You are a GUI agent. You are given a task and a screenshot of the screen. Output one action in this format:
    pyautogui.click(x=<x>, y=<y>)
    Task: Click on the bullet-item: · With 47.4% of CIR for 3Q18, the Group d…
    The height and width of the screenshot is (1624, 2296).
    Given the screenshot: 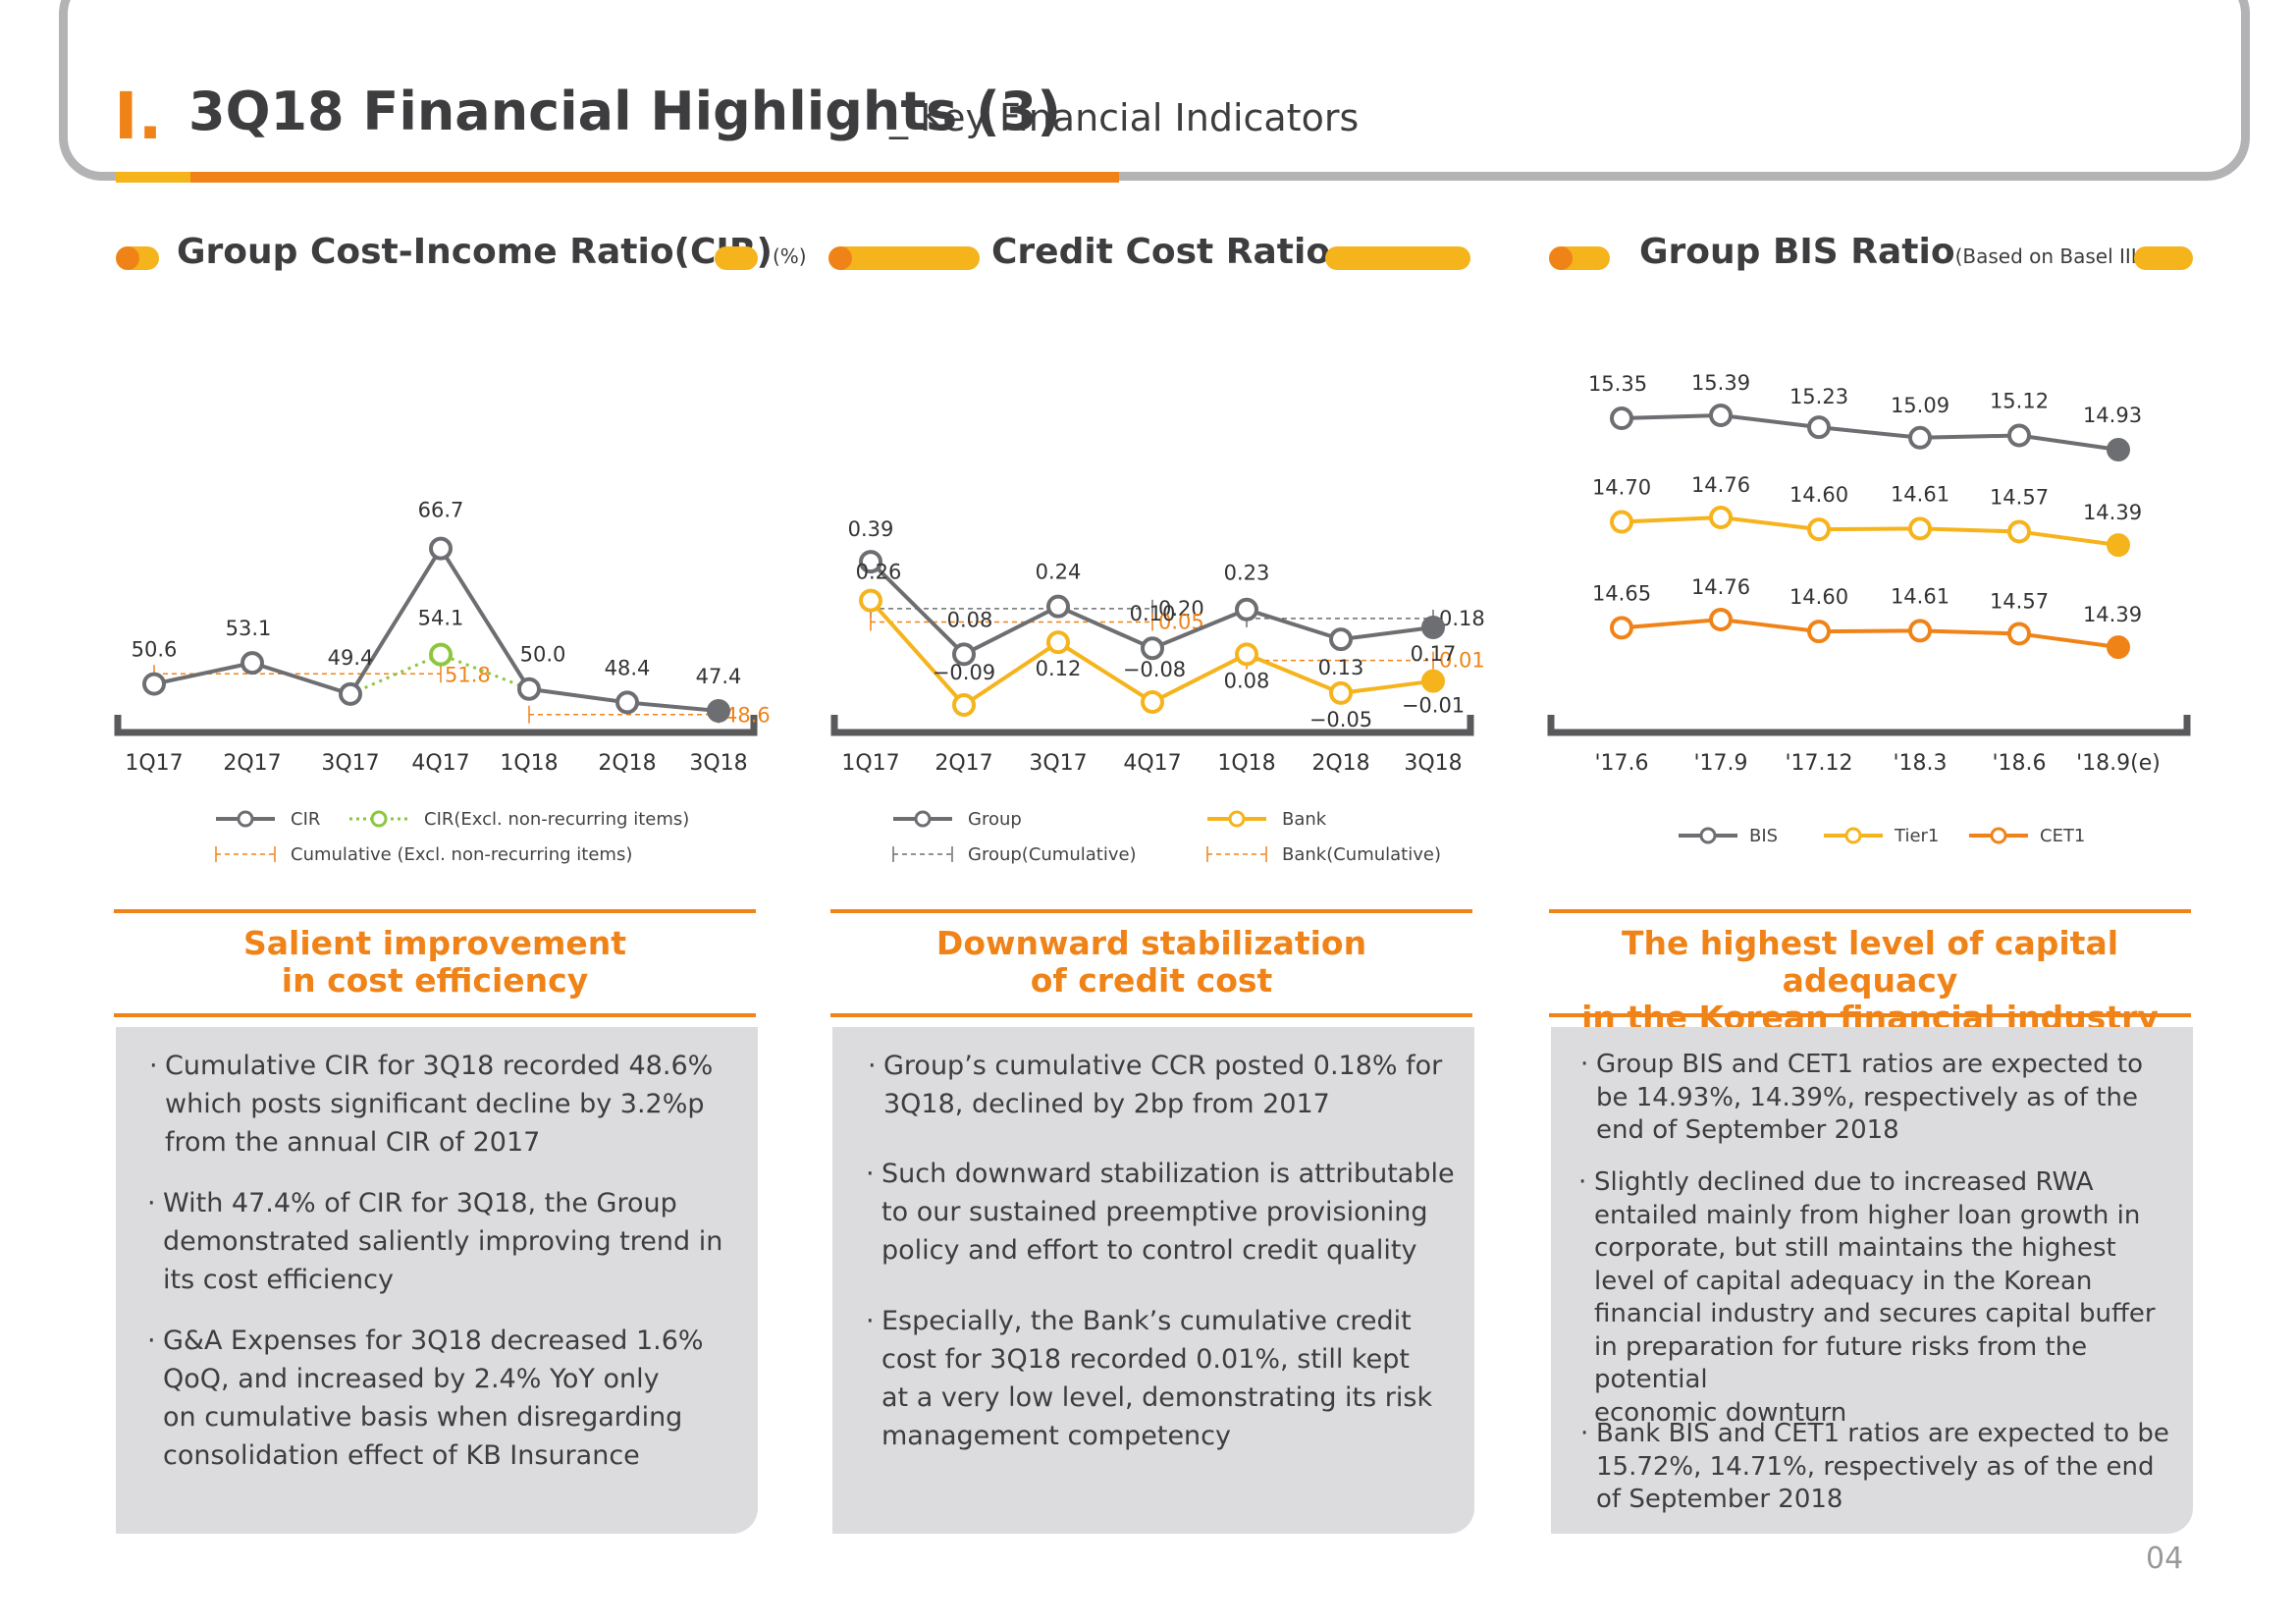 What is the action you would take?
    pyautogui.click(x=435, y=1241)
    